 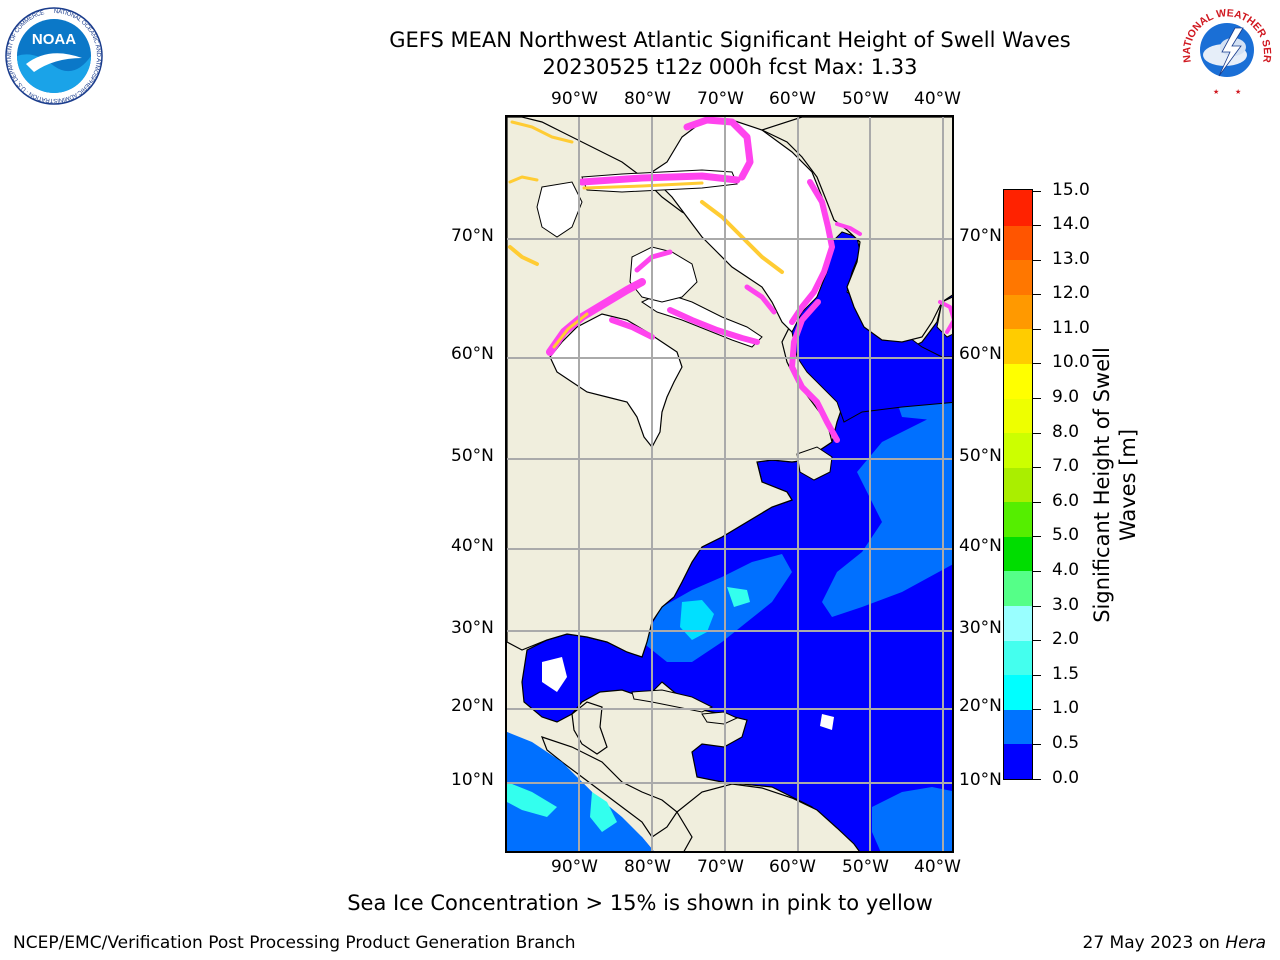 I want to click on colorbar-tick-label: 11.0, so click(x=1071, y=327).